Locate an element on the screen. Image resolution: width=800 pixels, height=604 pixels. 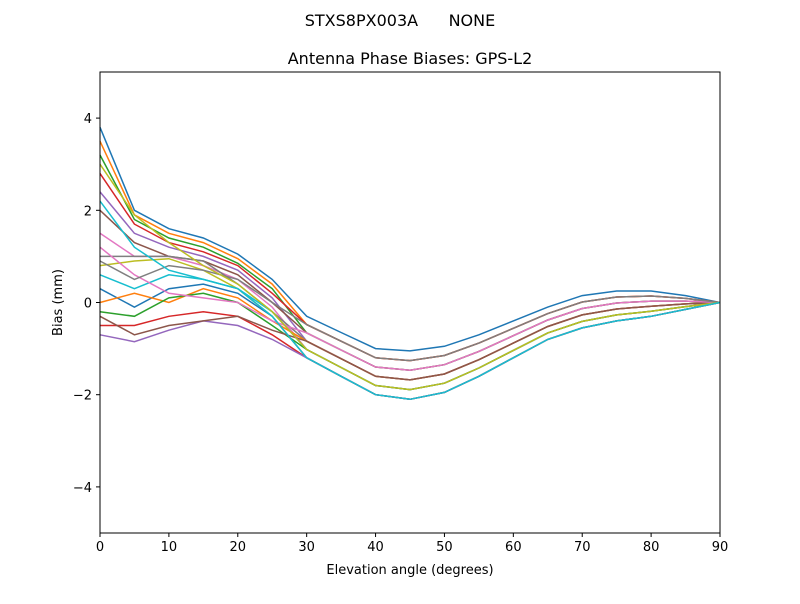
y-axis-label: Bias (mm) is located at coordinates (58, 302).